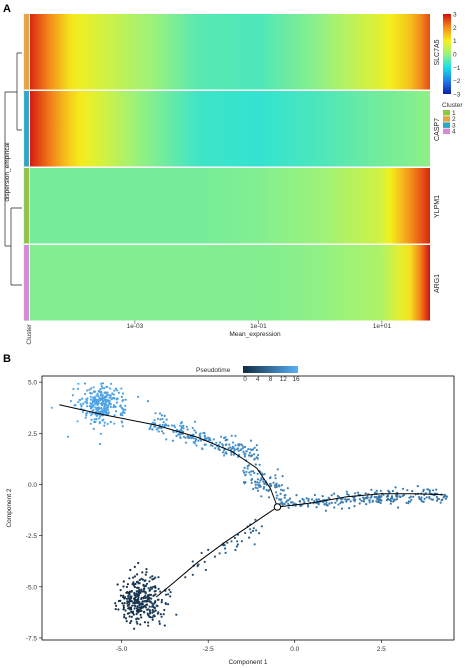 The width and height of the screenshot is (474, 668). Describe the element at coordinates (26, 129) in the screenshot. I see `cluster-strip-cell` at that location.